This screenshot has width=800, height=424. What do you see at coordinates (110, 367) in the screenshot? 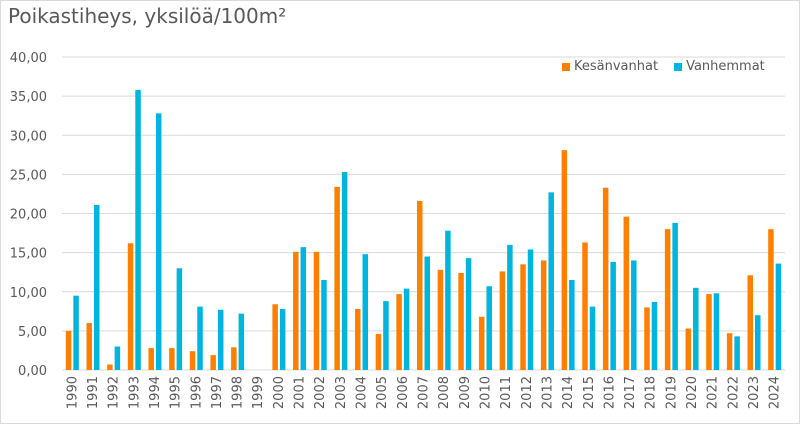
I see `bar-kesanvanhat-1992` at bounding box center [110, 367].